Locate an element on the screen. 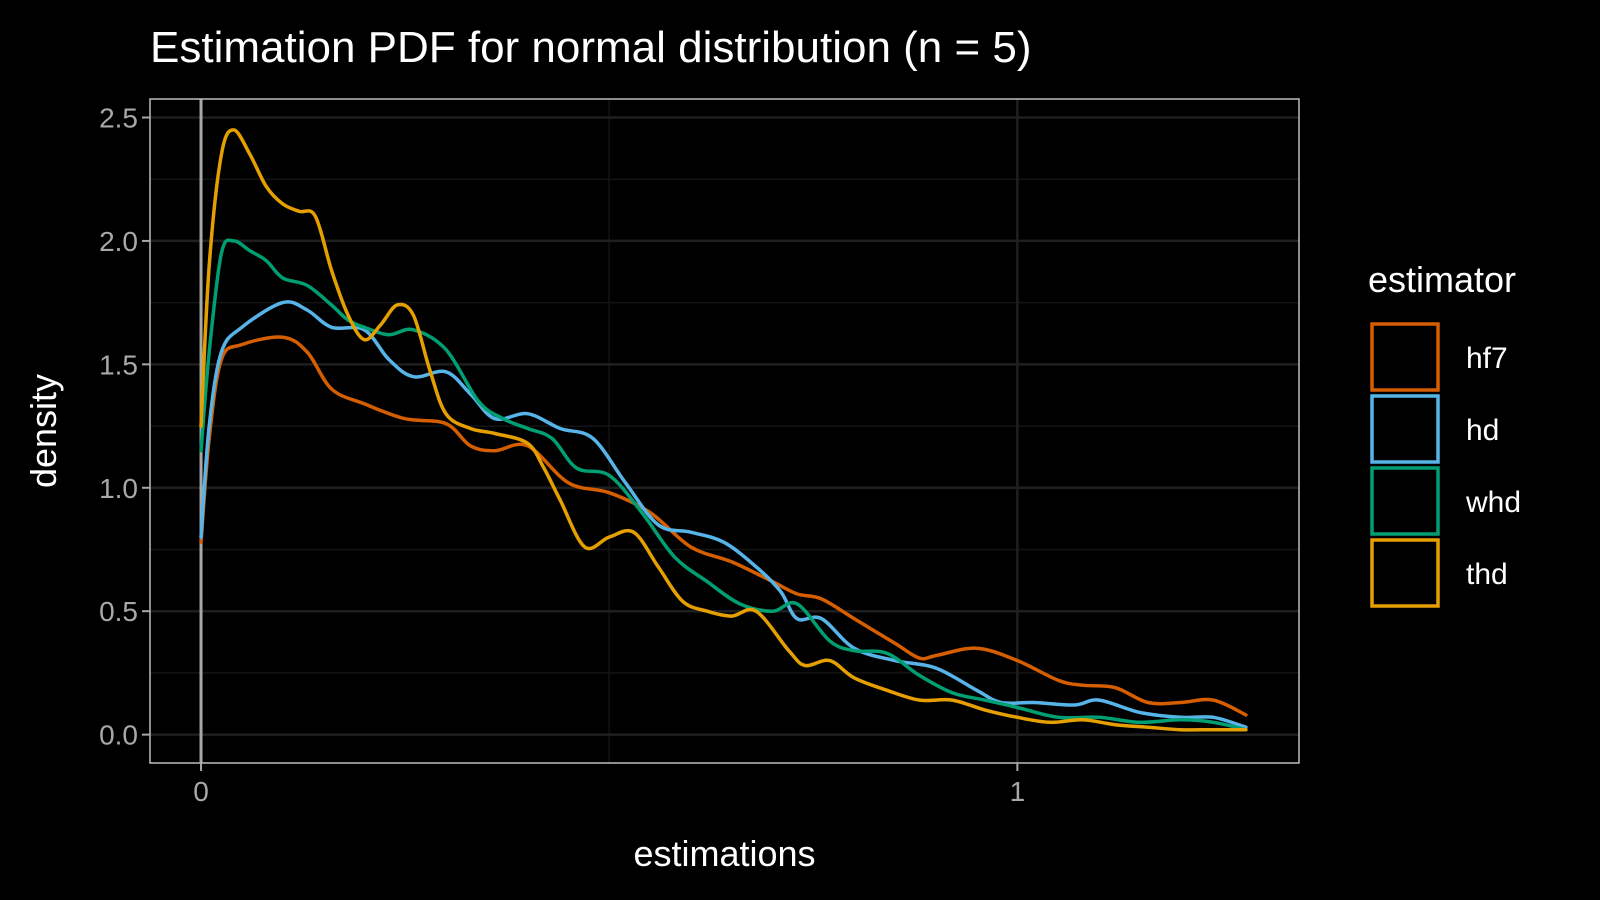 The height and width of the screenshot is (900, 1600). y-tick-label: 2.0 is located at coordinates (118, 241).